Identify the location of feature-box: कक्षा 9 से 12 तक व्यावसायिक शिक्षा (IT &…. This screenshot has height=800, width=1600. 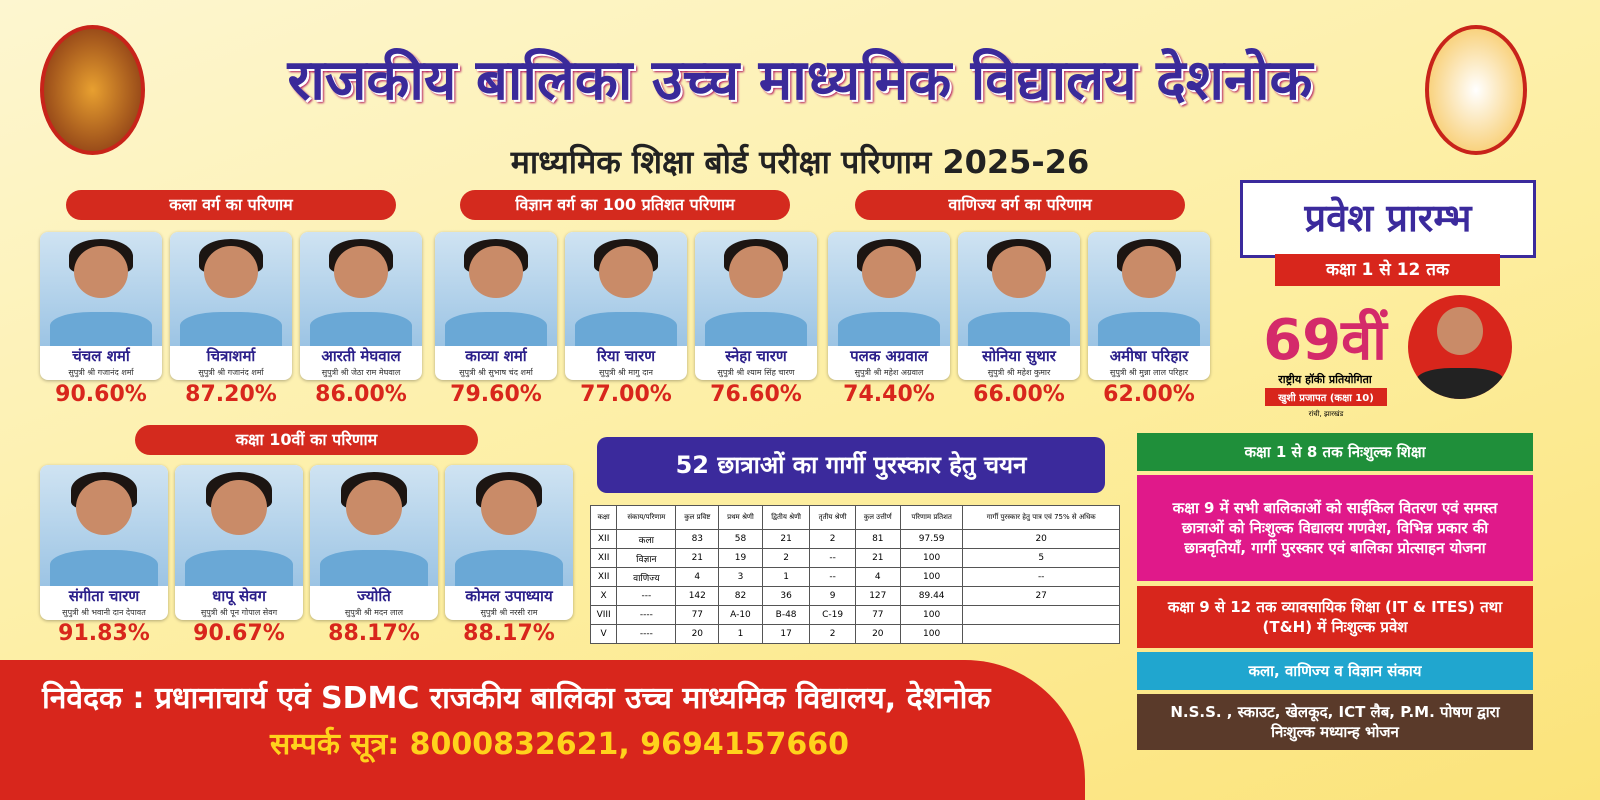
(1335, 617).